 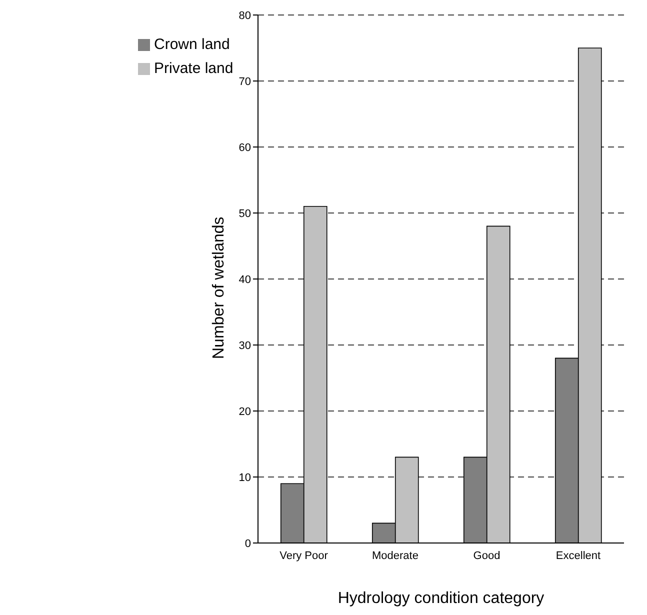 What do you see at coordinates (244, 214) in the screenshot?
I see `y-tick-label: 50` at bounding box center [244, 214].